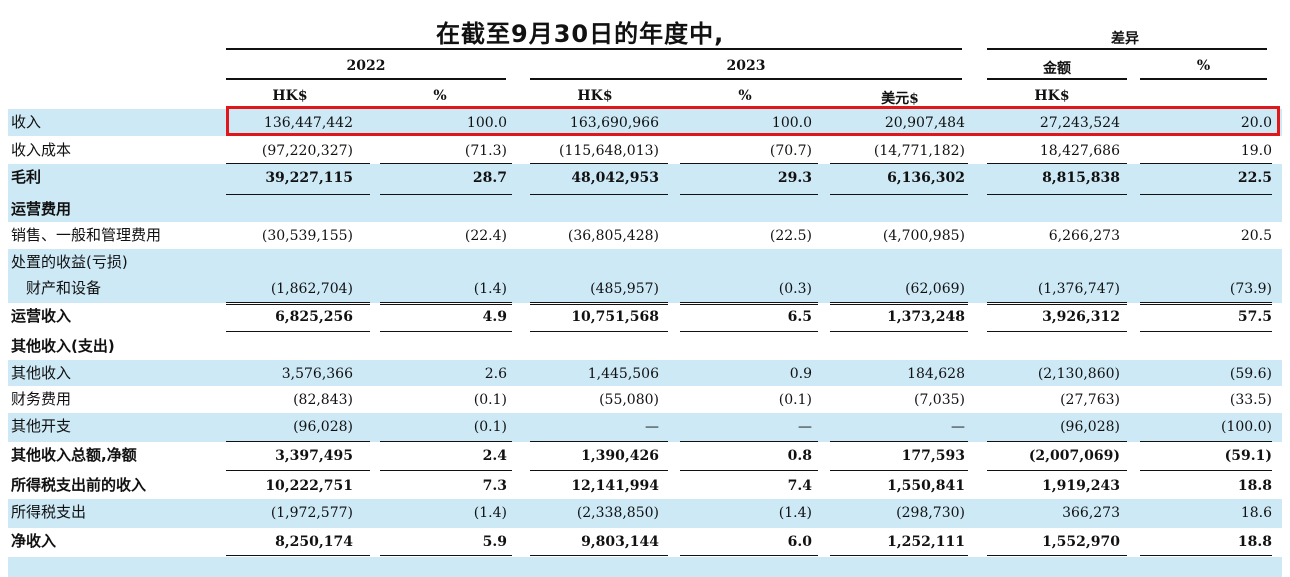  I want to click on cell-value: (62,069), so click(935, 289).